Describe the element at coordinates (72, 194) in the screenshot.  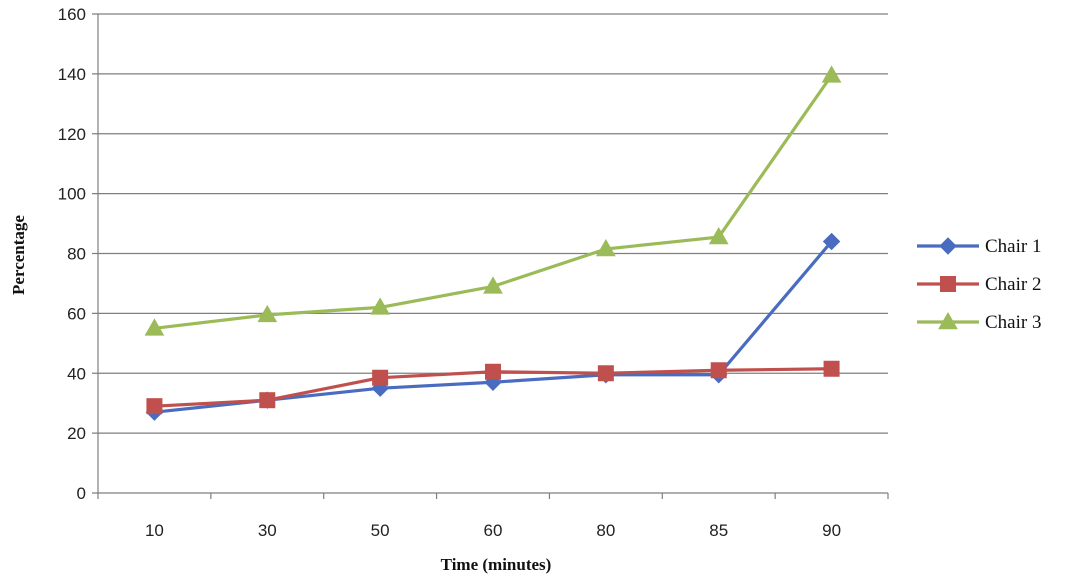
I see `y-tick-label: 100` at that location.